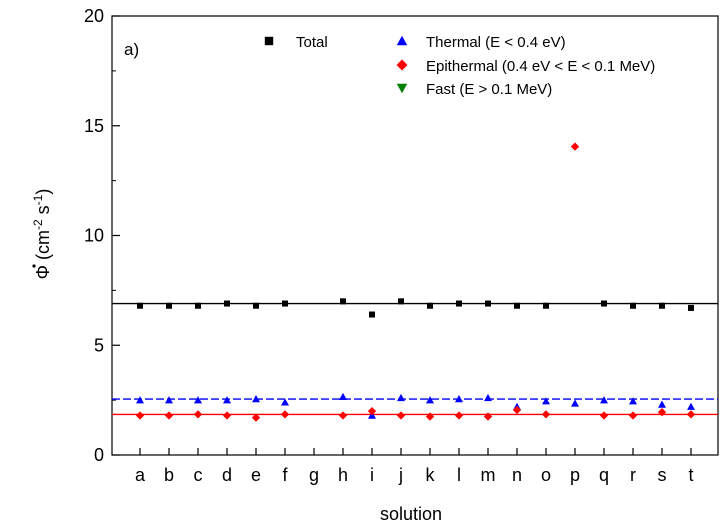  What do you see at coordinates (94, 126) in the screenshot?
I see `y-tick-label: 15` at bounding box center [94, 126].